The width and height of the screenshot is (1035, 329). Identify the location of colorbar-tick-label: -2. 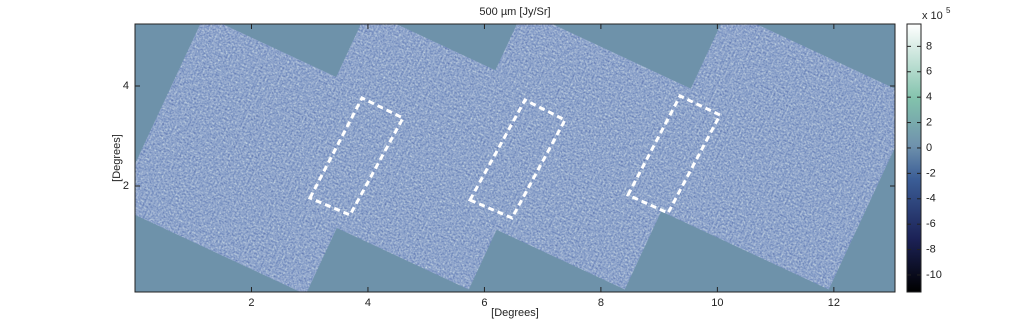
(931, 173).